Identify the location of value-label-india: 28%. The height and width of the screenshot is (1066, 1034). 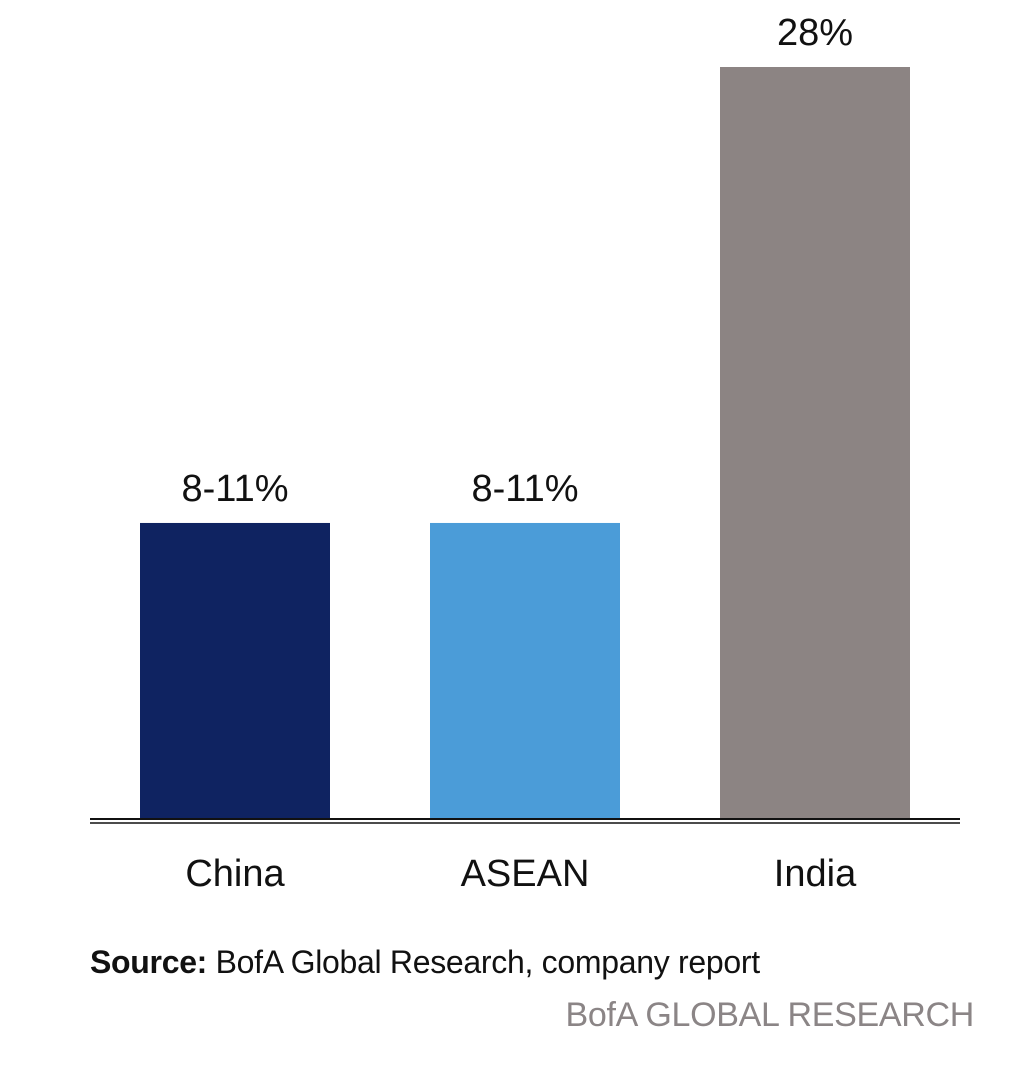
(815, 33).